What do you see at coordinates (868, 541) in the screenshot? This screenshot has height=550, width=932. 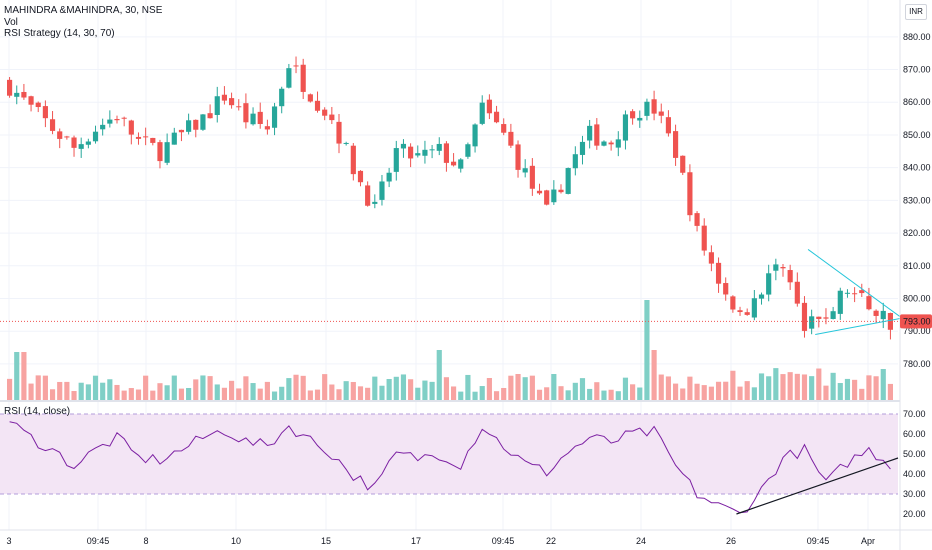 I see `time-tick-label: Apr` at bounding box center [868, 541].